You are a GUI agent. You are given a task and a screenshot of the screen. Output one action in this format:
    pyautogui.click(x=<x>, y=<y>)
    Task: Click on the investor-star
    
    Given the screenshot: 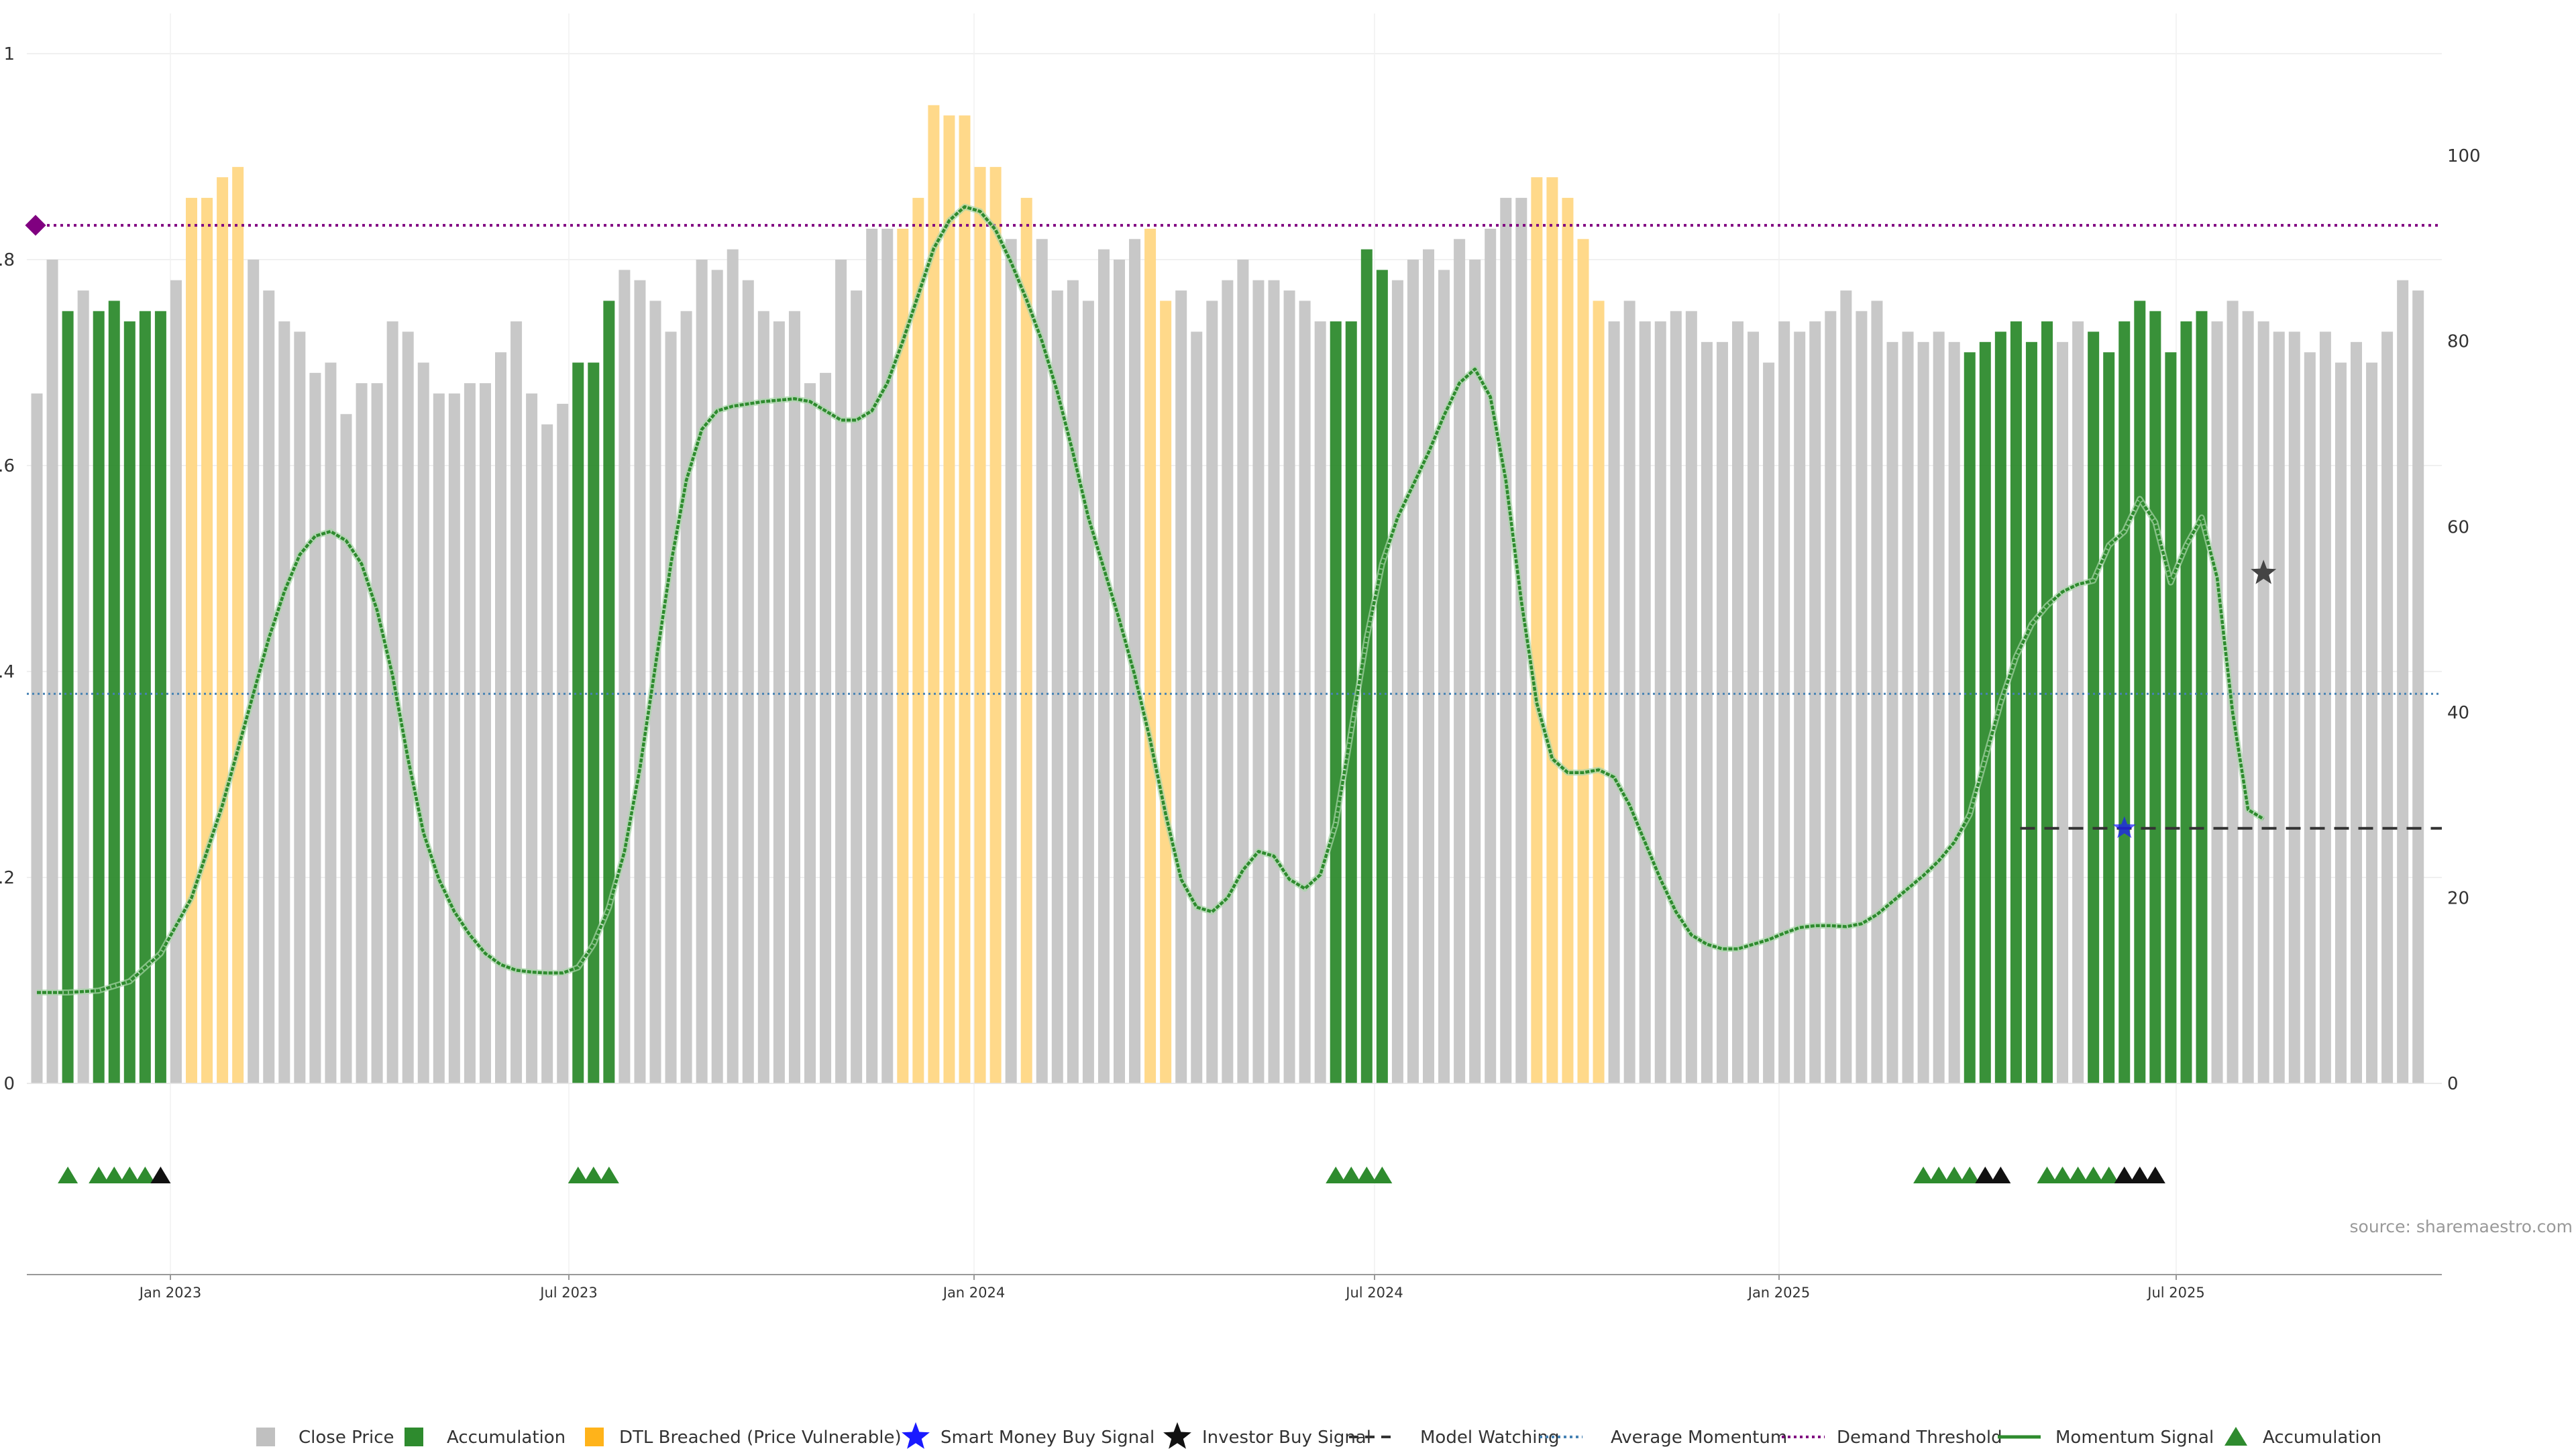 What is the action you would take?
    pyautogui.click(x=2264, y=571)
    